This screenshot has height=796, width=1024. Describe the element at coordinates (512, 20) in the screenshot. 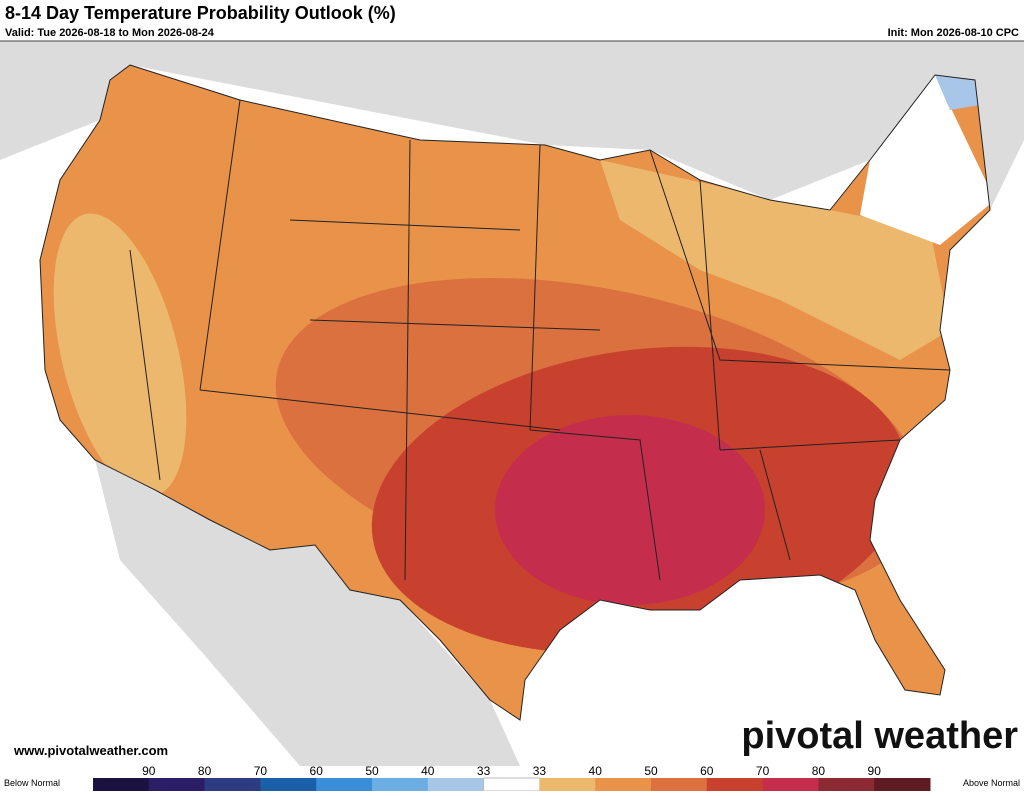

I see `header-bg` at that location.